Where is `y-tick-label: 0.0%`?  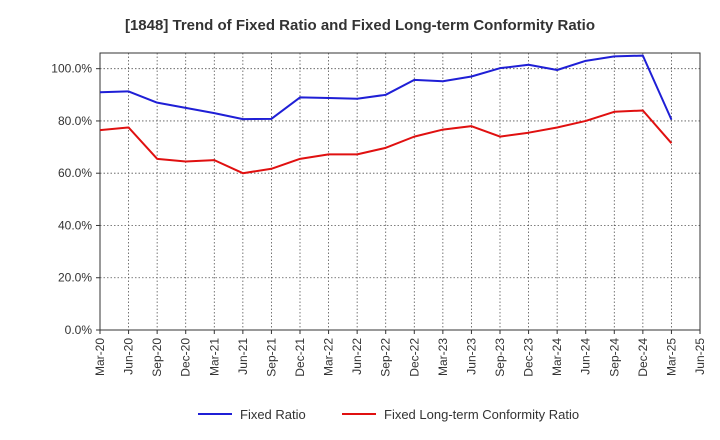 y-tick-label: 0.0% is located at coordinates (79, 330).